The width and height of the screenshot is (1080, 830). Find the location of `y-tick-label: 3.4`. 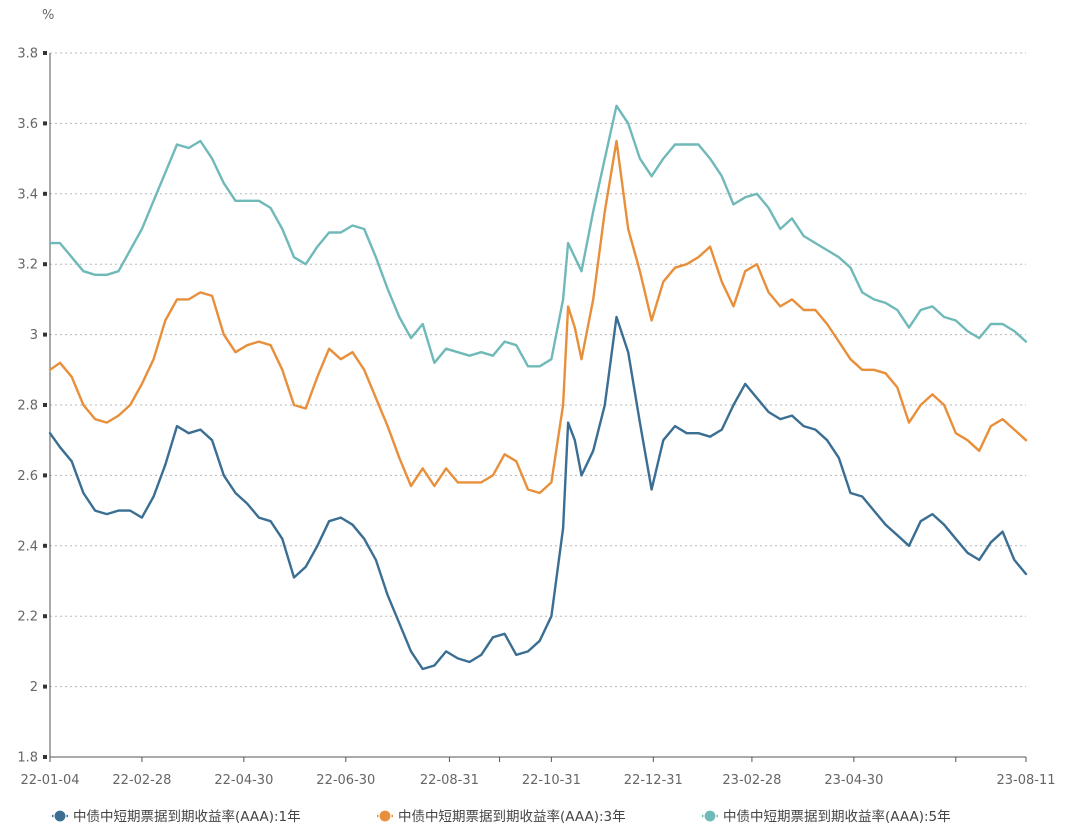

y-tick-label: 3.4 is located at coordinates (27, 194).